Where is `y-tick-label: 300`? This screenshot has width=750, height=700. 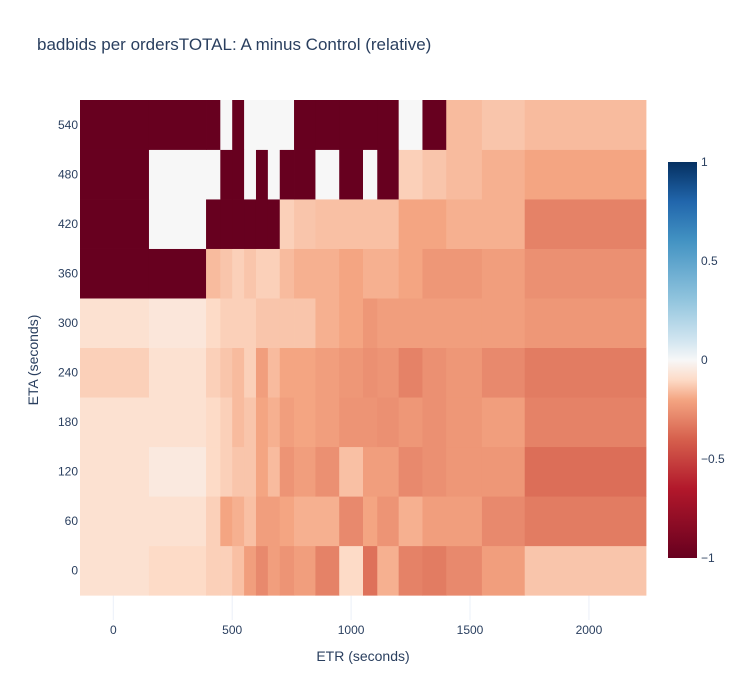
y-tick-label: 300 is located at coordinates (68, 323).